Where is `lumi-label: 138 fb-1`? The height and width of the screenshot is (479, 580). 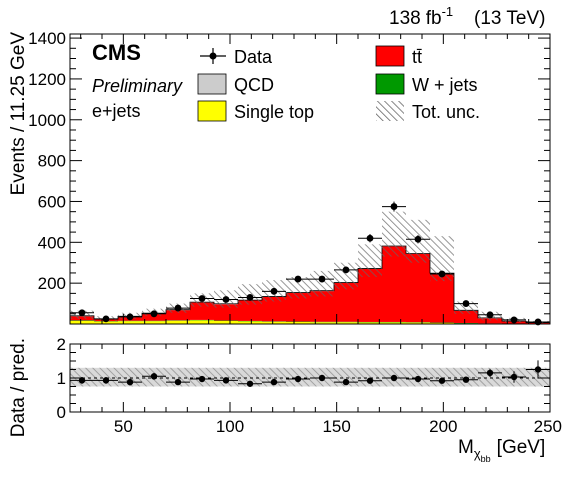 lumi-label: 138 fb-1 is located at coordinates (421, 16).